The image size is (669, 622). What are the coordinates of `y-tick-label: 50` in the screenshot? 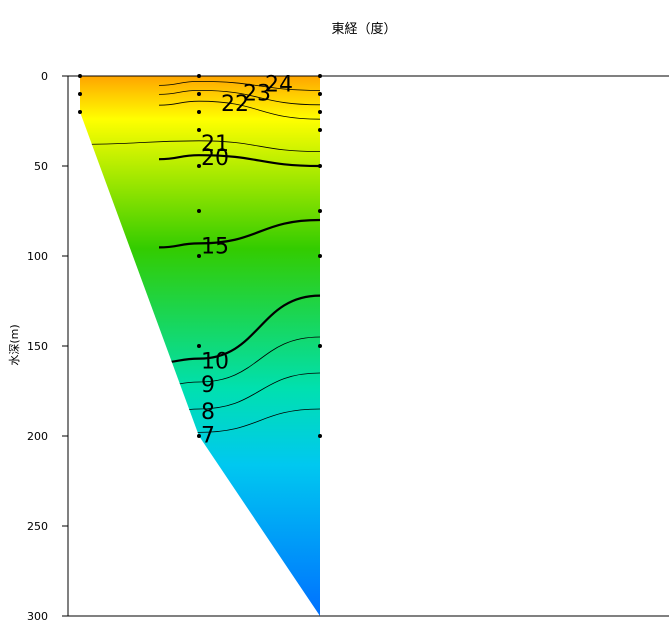 It's located at (41, 166).